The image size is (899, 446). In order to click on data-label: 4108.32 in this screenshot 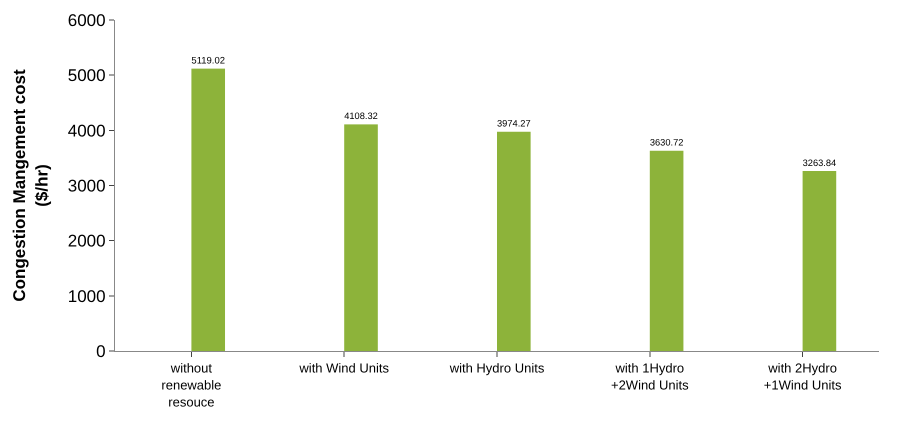, I will do `click(361, 116)`.